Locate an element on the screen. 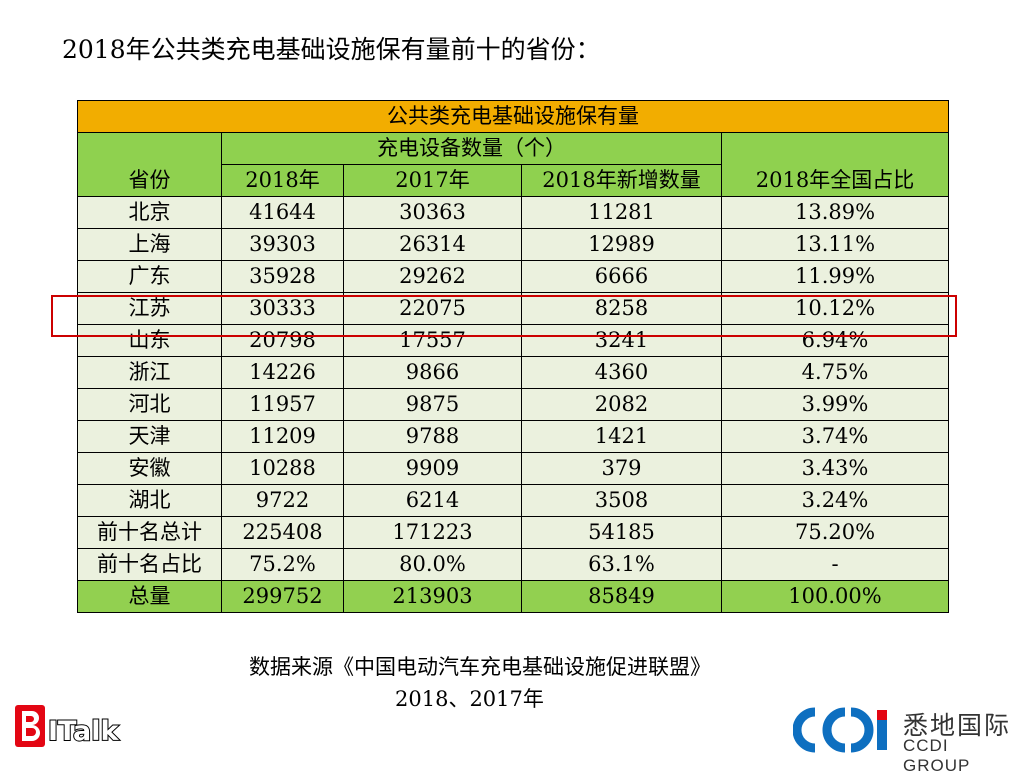 The width and height of the screenshot is (1024, 776). table-cell: 299752 is located at coordinates (282, 596).